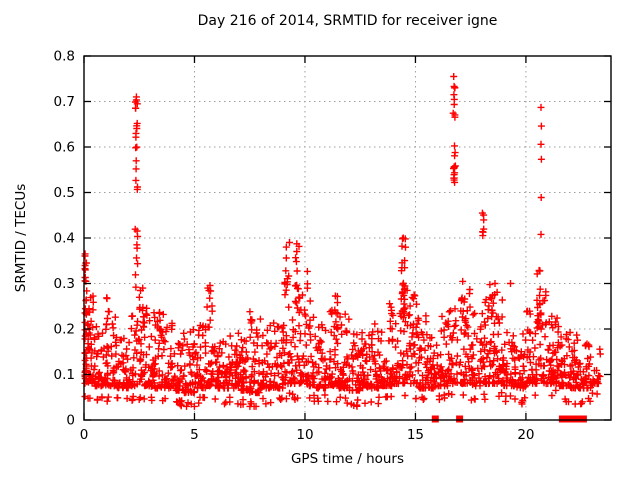 Image resolution: width=640 pixels, height=480 pixels. I want to click on zero-markers, so click(509, 419).